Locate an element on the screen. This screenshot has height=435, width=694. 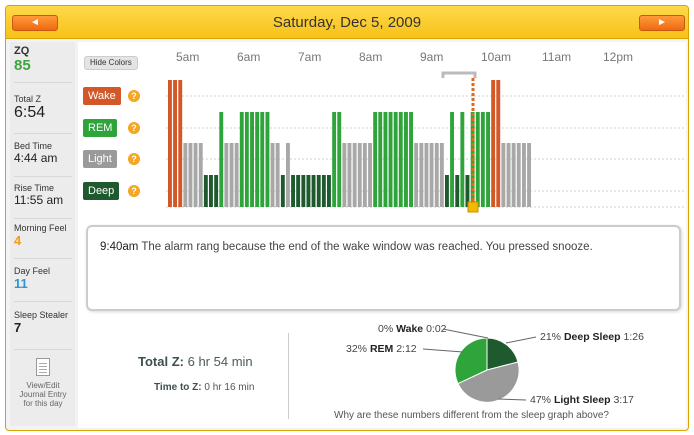
sleep-stealer-label: Sleep Stealer is located at coordinates (41, 315).